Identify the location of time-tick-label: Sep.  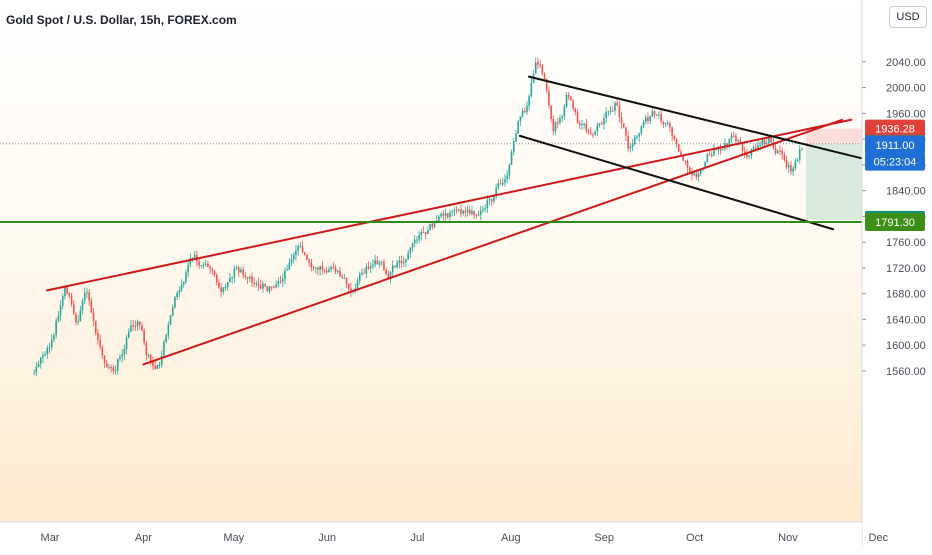
(604, 538).